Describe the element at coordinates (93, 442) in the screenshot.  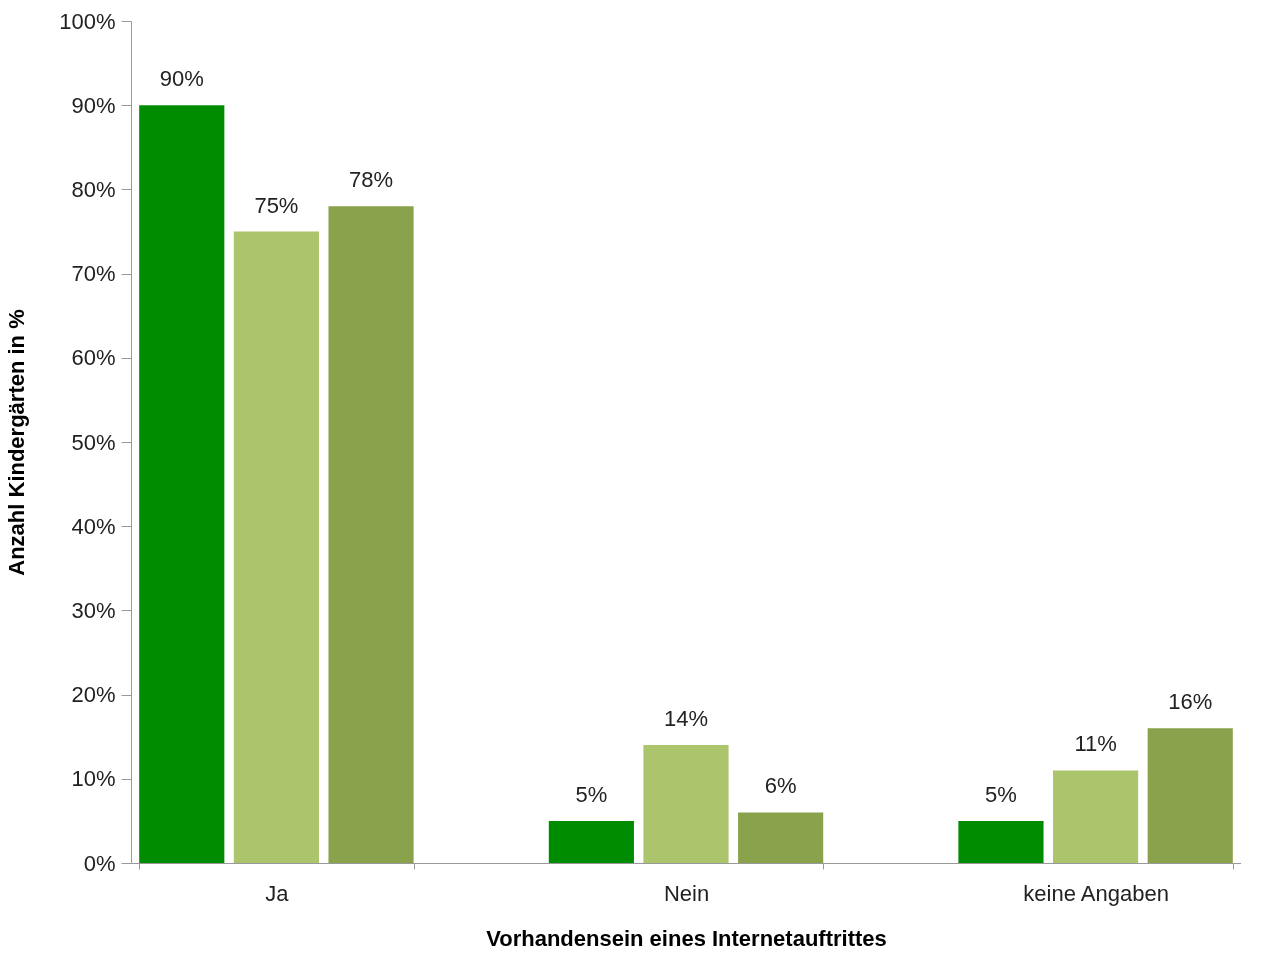
I see `y-tick-label: 50%` at that location.